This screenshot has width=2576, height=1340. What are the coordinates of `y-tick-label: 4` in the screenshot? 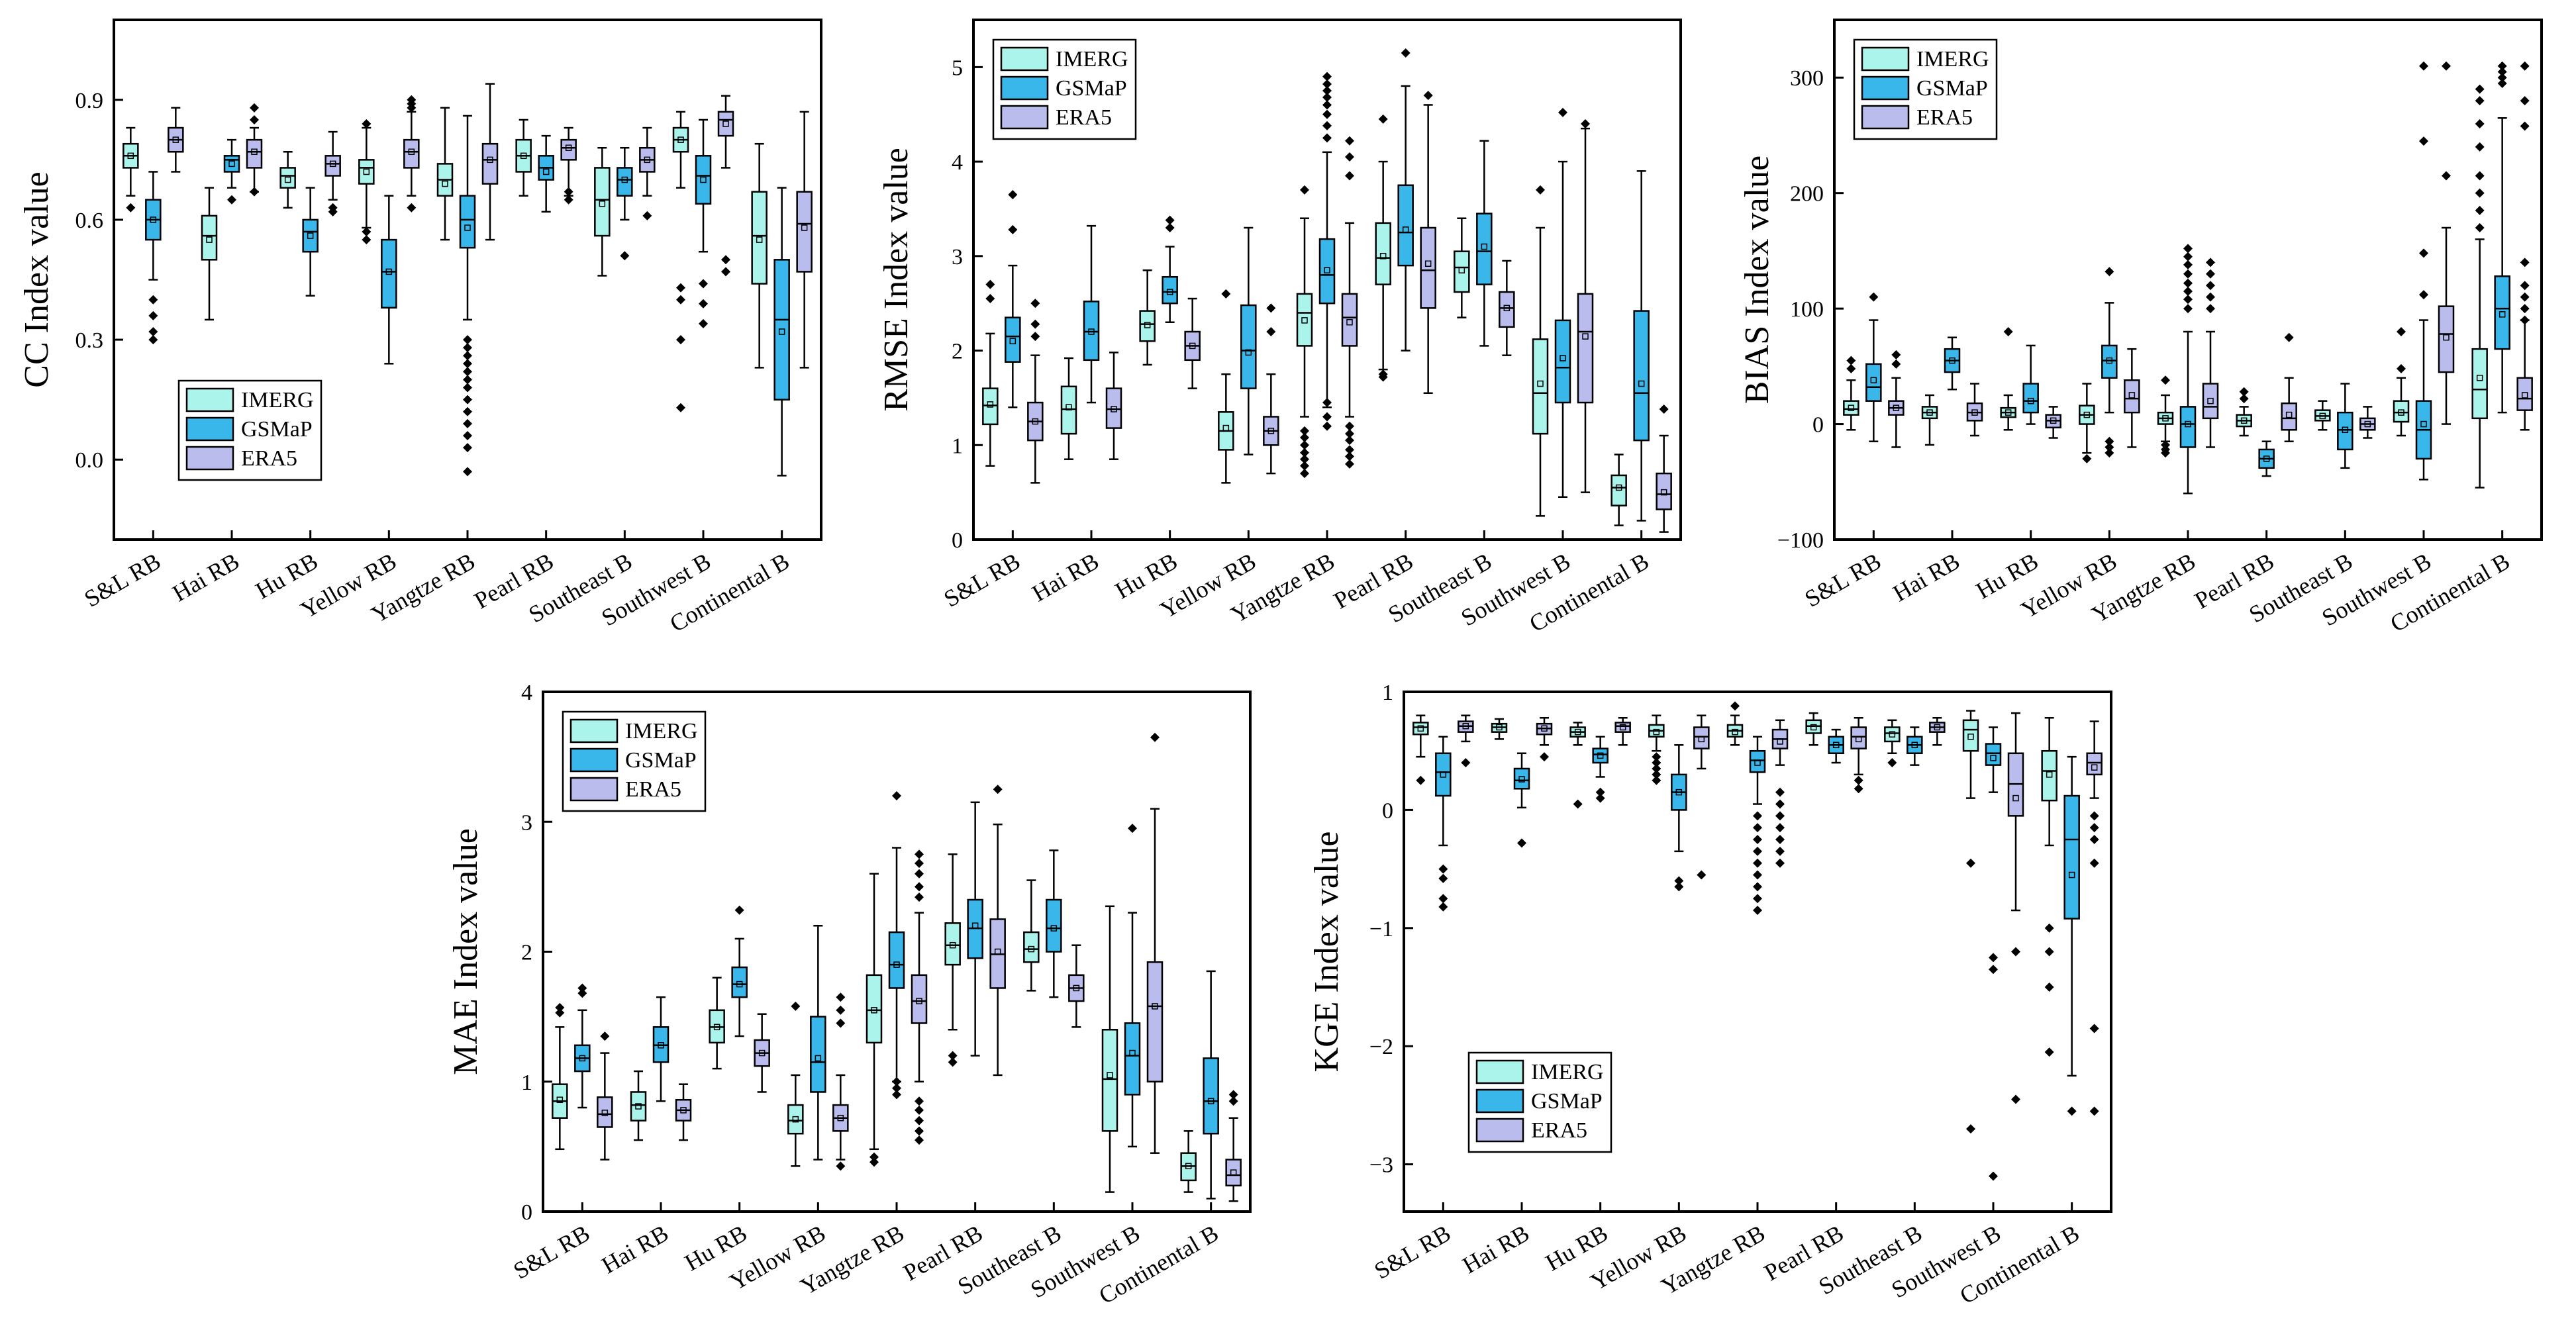 It's located at (957, 162).